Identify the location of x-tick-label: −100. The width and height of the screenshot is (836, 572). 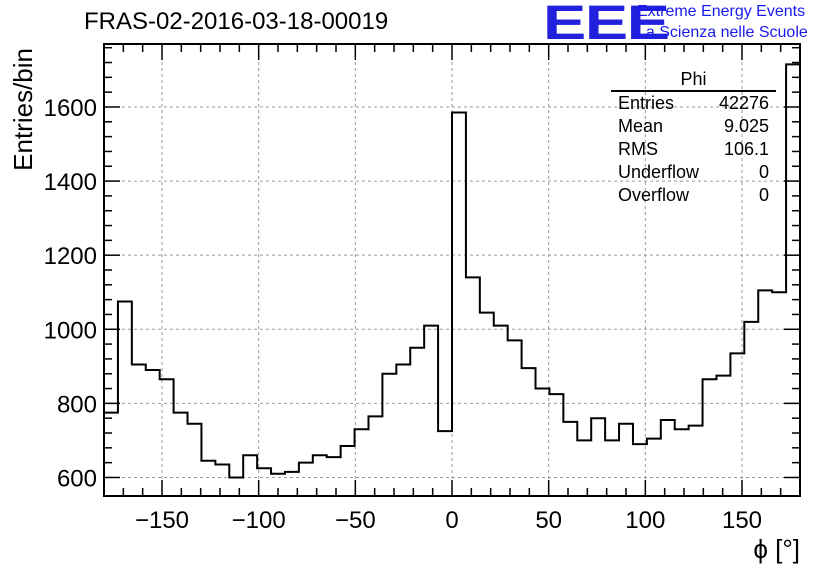
(259, 520).